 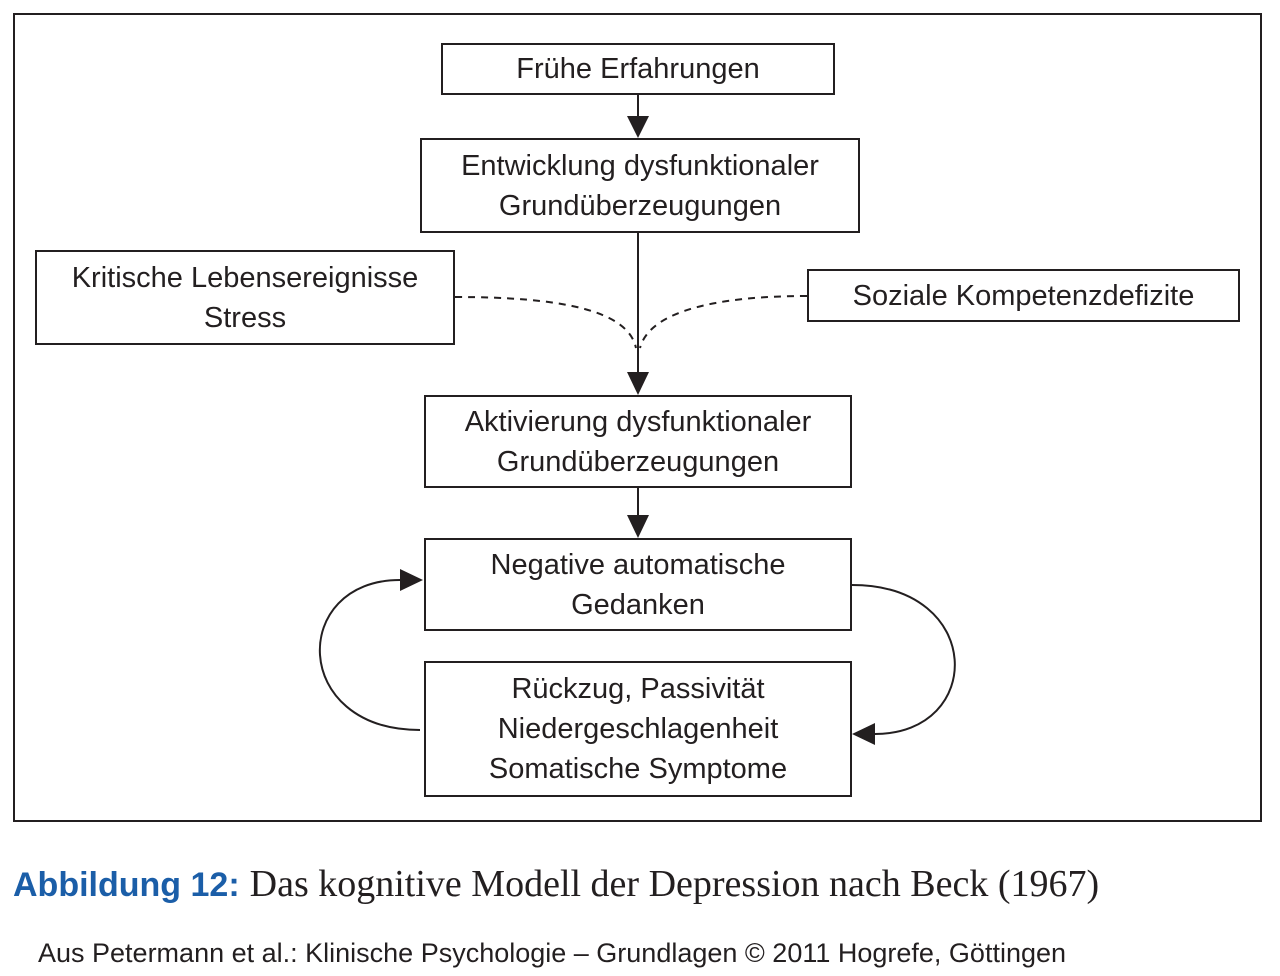 What do you see at coordinates (638, 116) in the screenshot?
I see `edge-fruehe-to-entwicklung` at bounding box center [638, 116].